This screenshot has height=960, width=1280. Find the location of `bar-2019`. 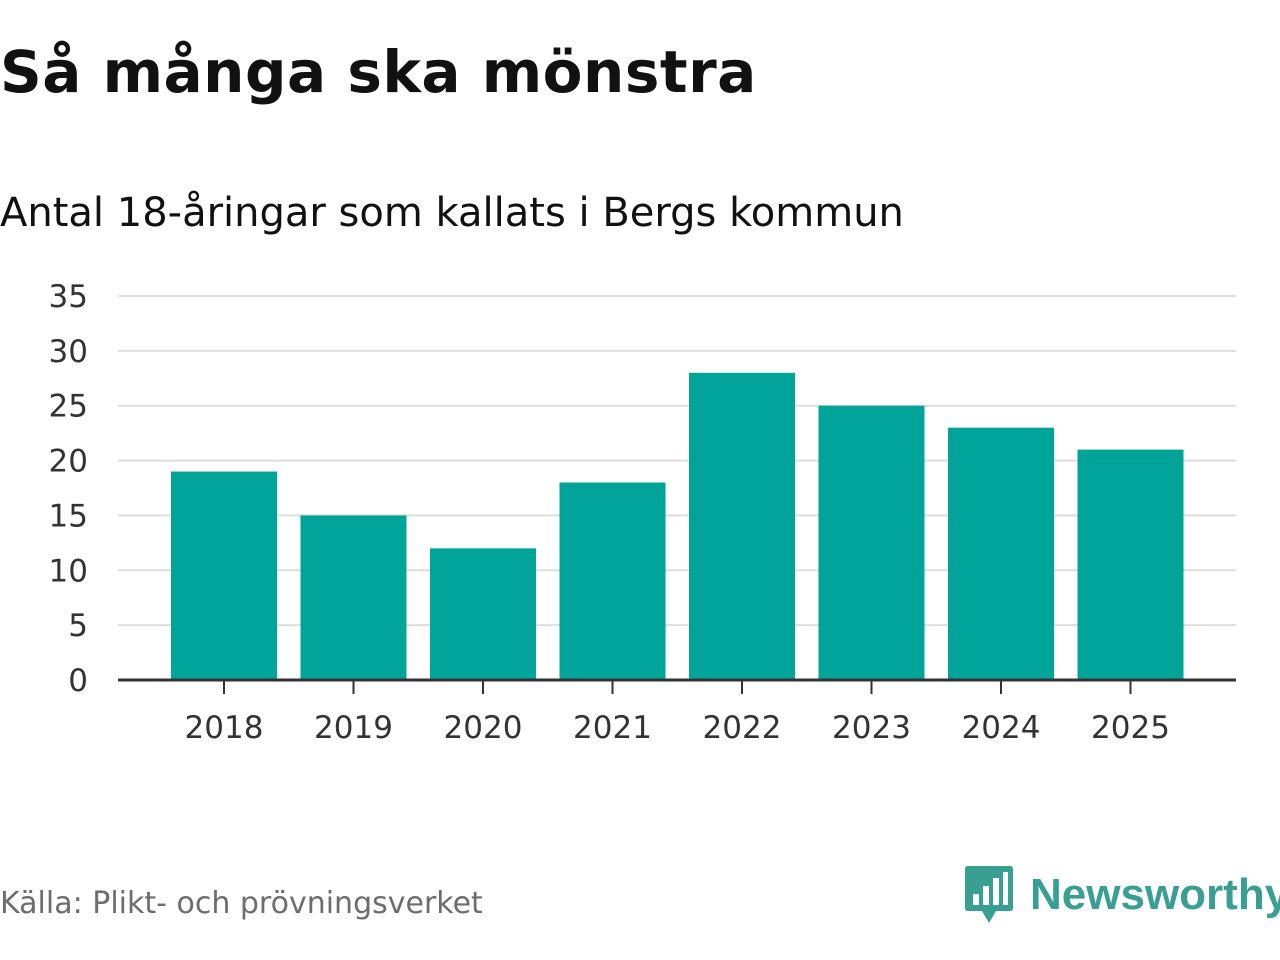

bar-2019 is located at coordinates (353, 597).